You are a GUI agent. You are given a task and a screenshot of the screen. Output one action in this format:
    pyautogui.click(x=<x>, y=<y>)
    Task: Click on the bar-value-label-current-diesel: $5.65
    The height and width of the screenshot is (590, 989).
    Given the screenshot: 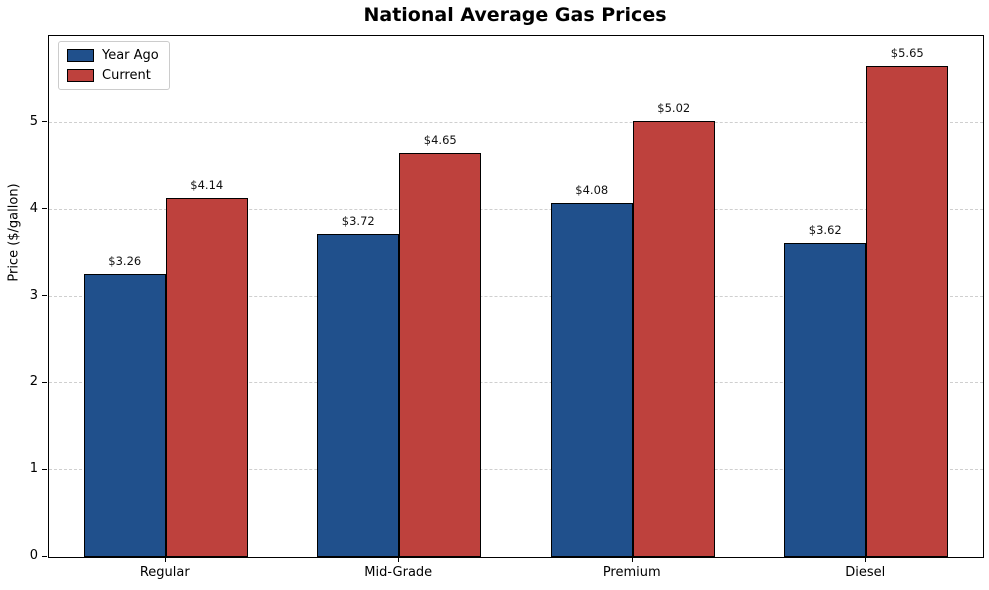 What is the action you would take?
    pyautogui.click(x=907, y=53)
    